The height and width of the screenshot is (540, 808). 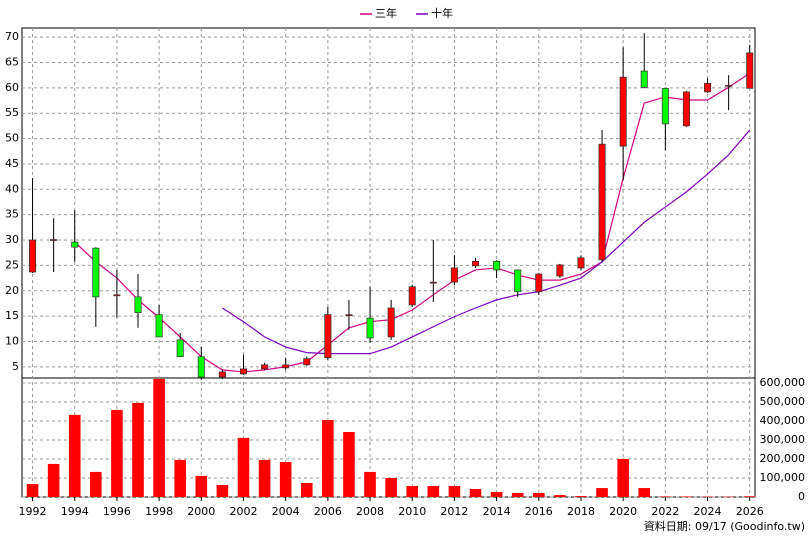 I want to click on source-note: 資料日期: 09/17 (Goodinfo.tw), so click(x=724, y=526).